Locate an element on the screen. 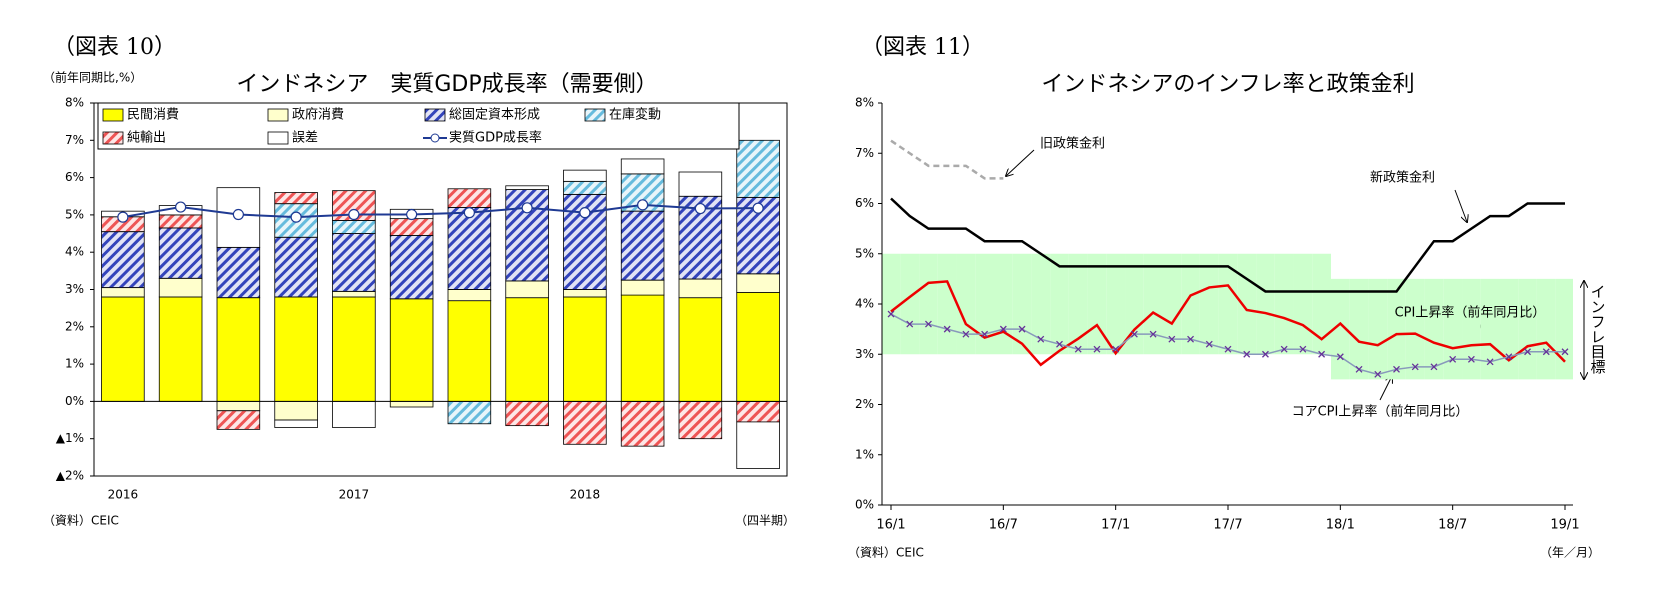 The image size is (1658, 589). series-label: CPI上昇率（前年同月比） is located at coordinates (1470, 313).